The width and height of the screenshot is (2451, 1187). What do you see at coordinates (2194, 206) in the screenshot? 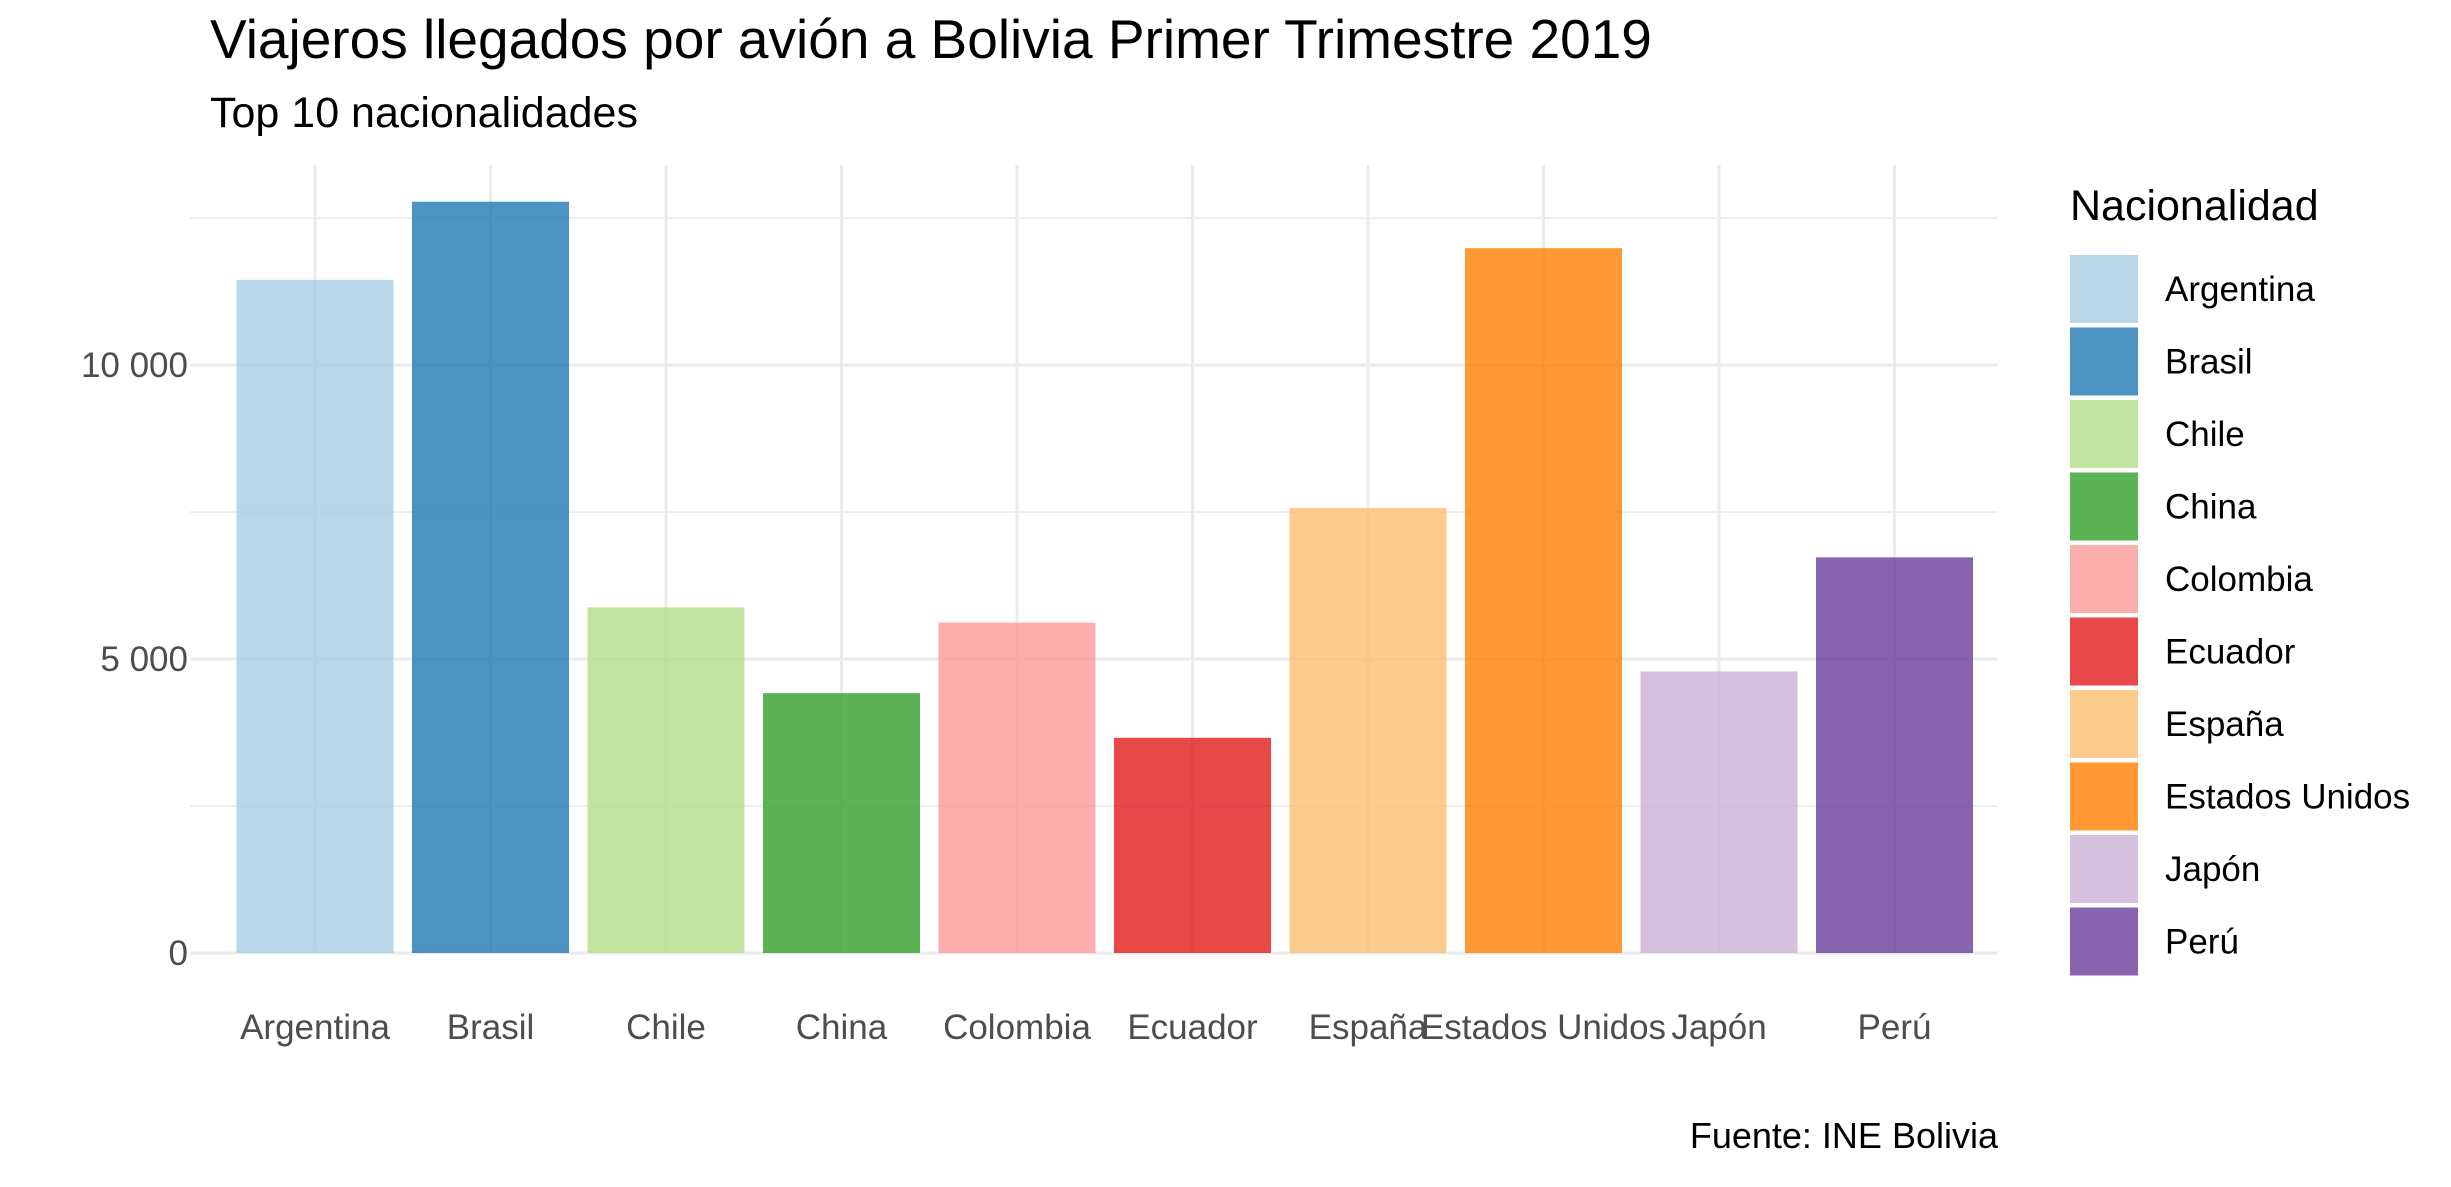
I see `legend-title: Nacionalidad` at bounding box center [2194, 206].